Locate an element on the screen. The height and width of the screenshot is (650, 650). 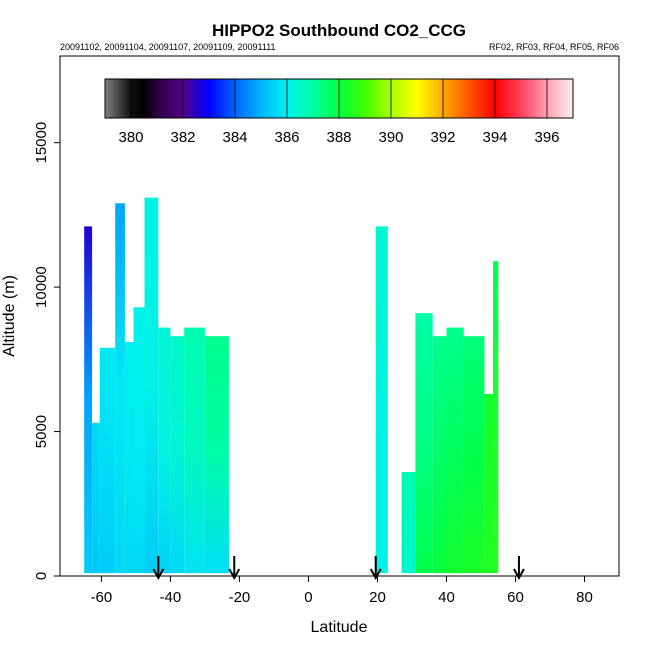
y-tick-label: 5000 is located at coordinates (41, 431).